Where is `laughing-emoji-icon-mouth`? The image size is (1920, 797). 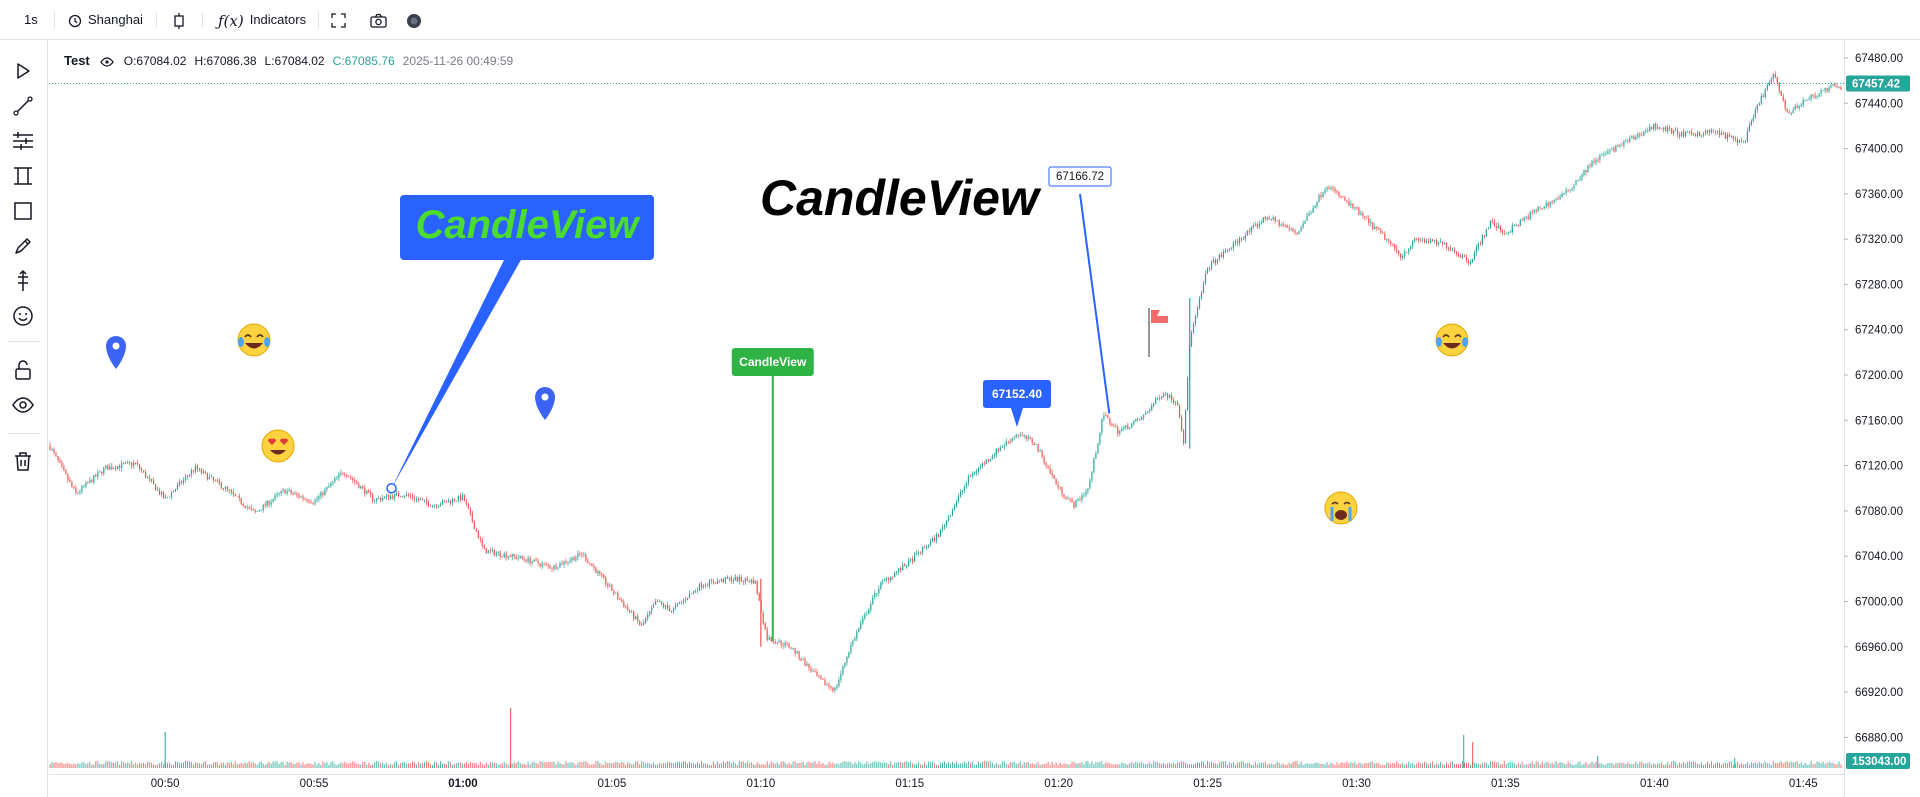
laughing-emoji-icon-mouth is located at coordinates (254, 346).